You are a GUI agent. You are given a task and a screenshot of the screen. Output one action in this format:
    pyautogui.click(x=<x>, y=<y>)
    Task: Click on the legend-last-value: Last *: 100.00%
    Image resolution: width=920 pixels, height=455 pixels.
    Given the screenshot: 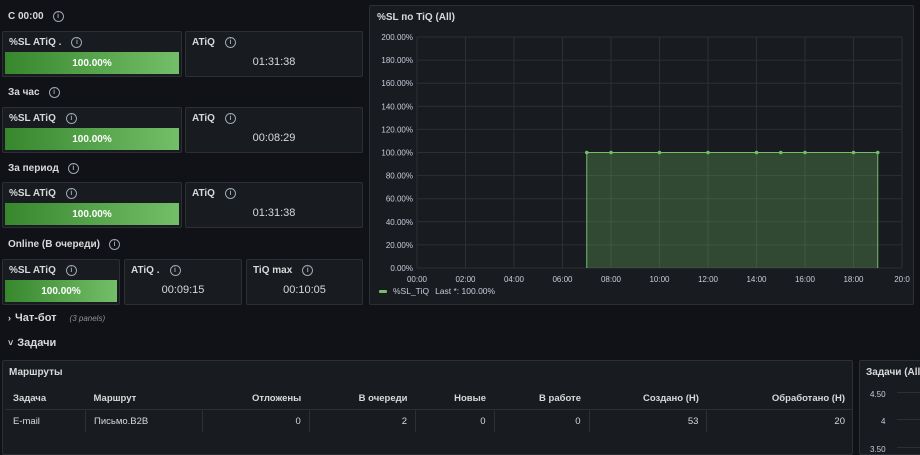 What is the action you would take?
    pyautogui.click(x=465, y=291)
    